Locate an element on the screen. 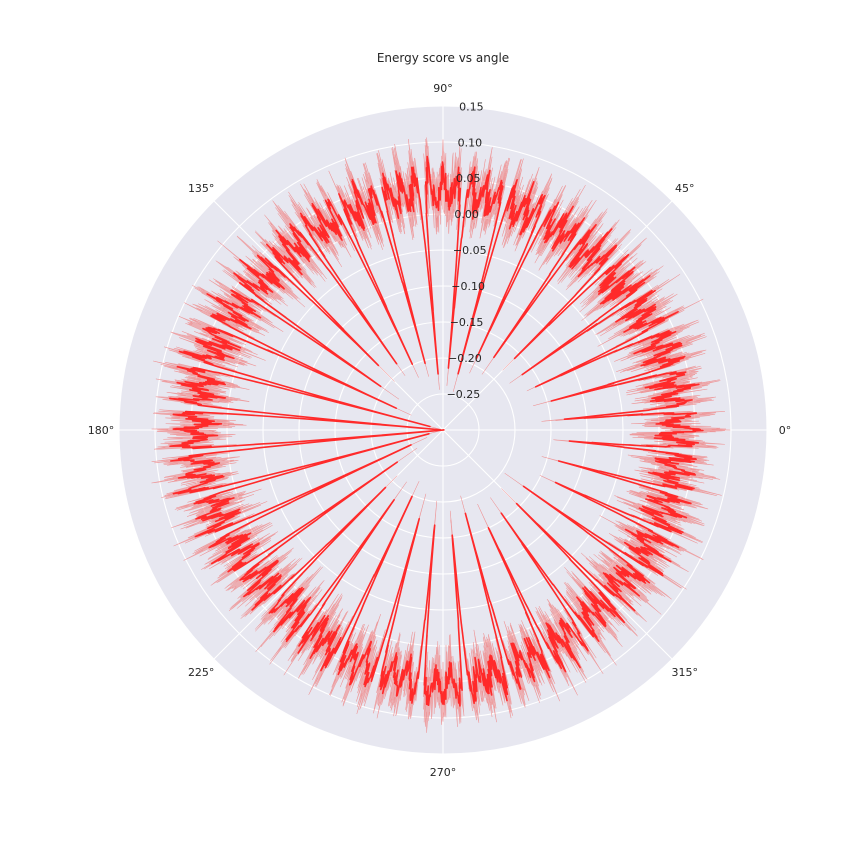  angle-tick-label: 0° is located at coordinates (785, 430).